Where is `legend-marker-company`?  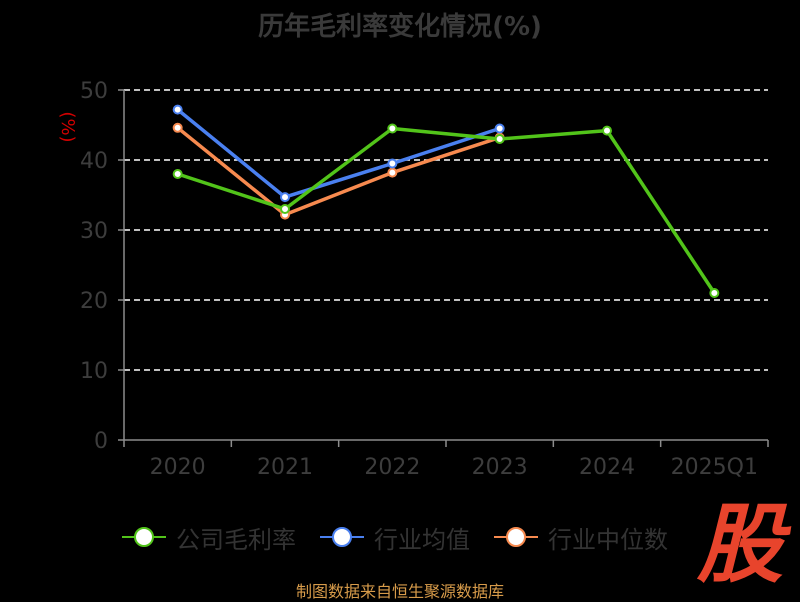 legend-marker-company is located at coordinates (144, 537).